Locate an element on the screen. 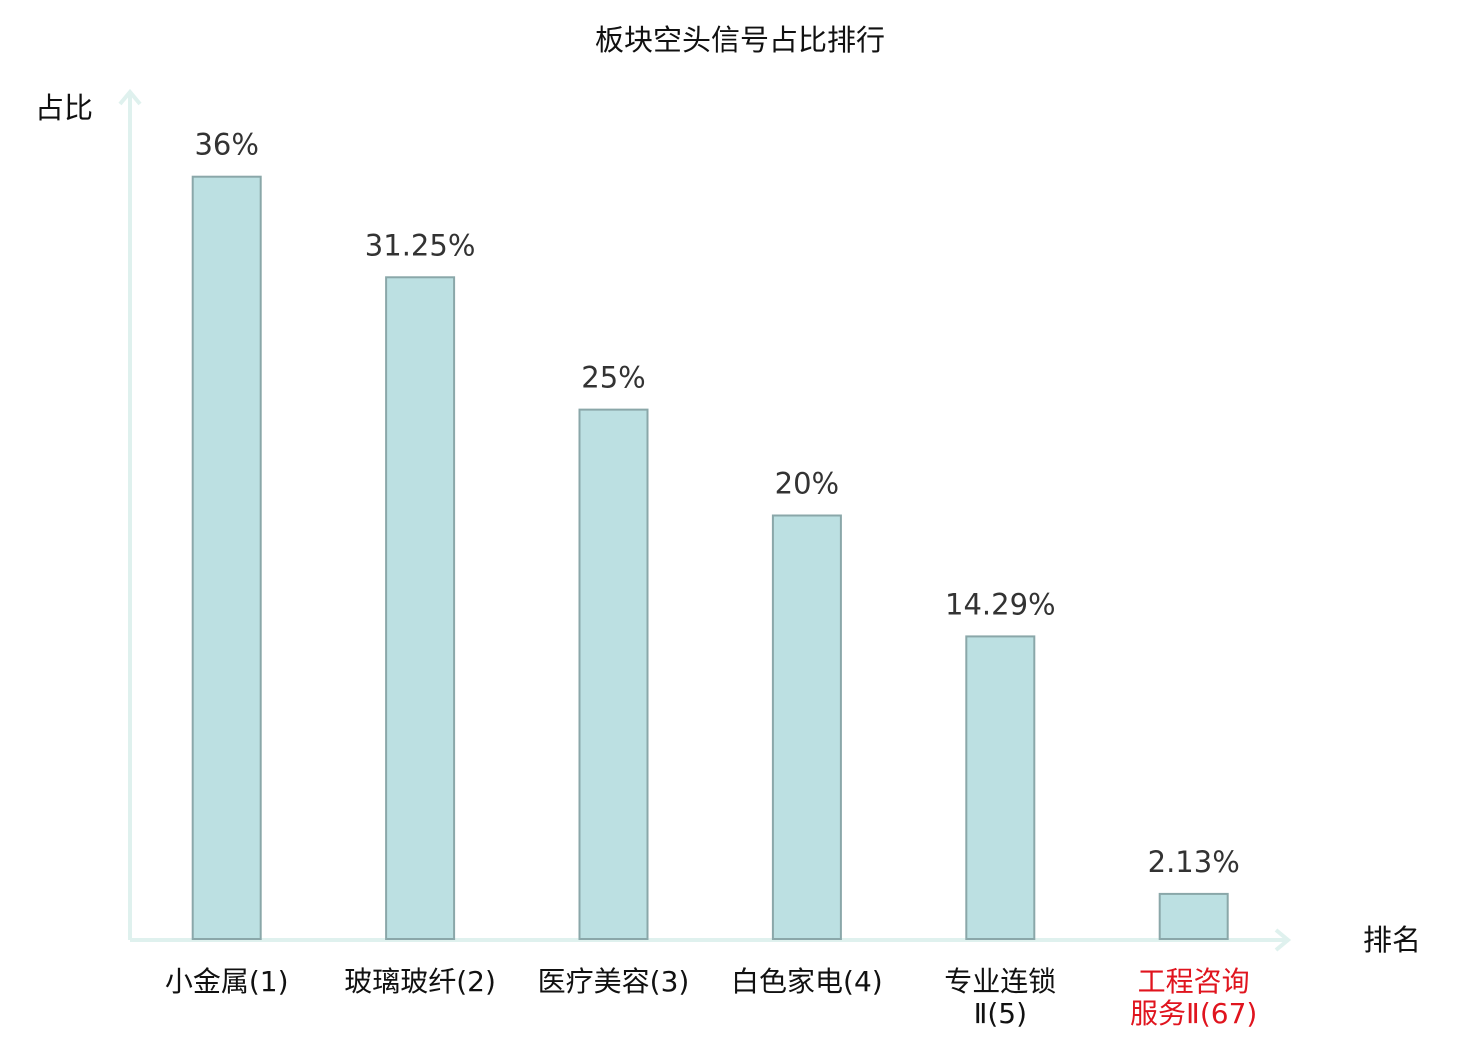 The height and width of the screenshot is (1040, 1480). value-label: 14.29% is located at coordinates (1000, 604).